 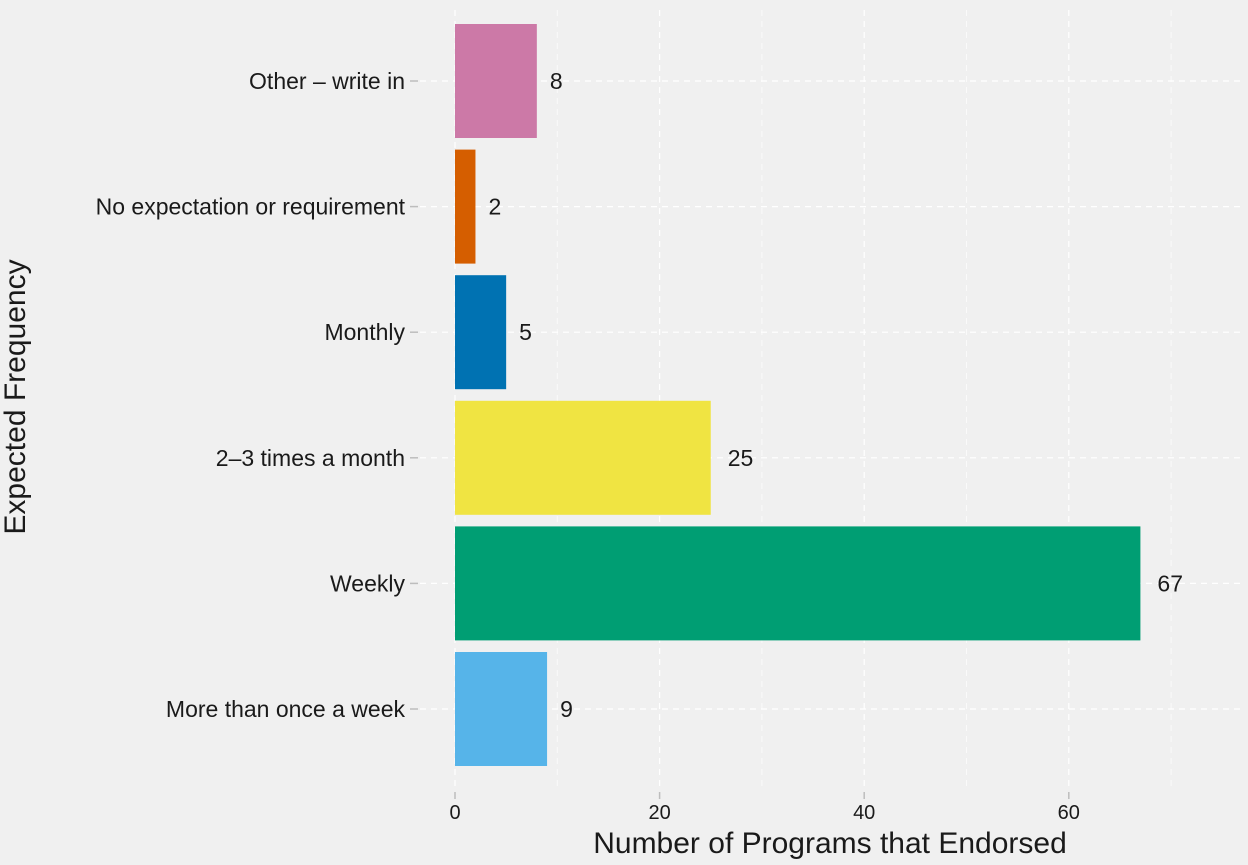 What do you see at coordinates (659, 813) in the screenshot?
I see `x-tick-label: 20` at bounding box center [659, 813].